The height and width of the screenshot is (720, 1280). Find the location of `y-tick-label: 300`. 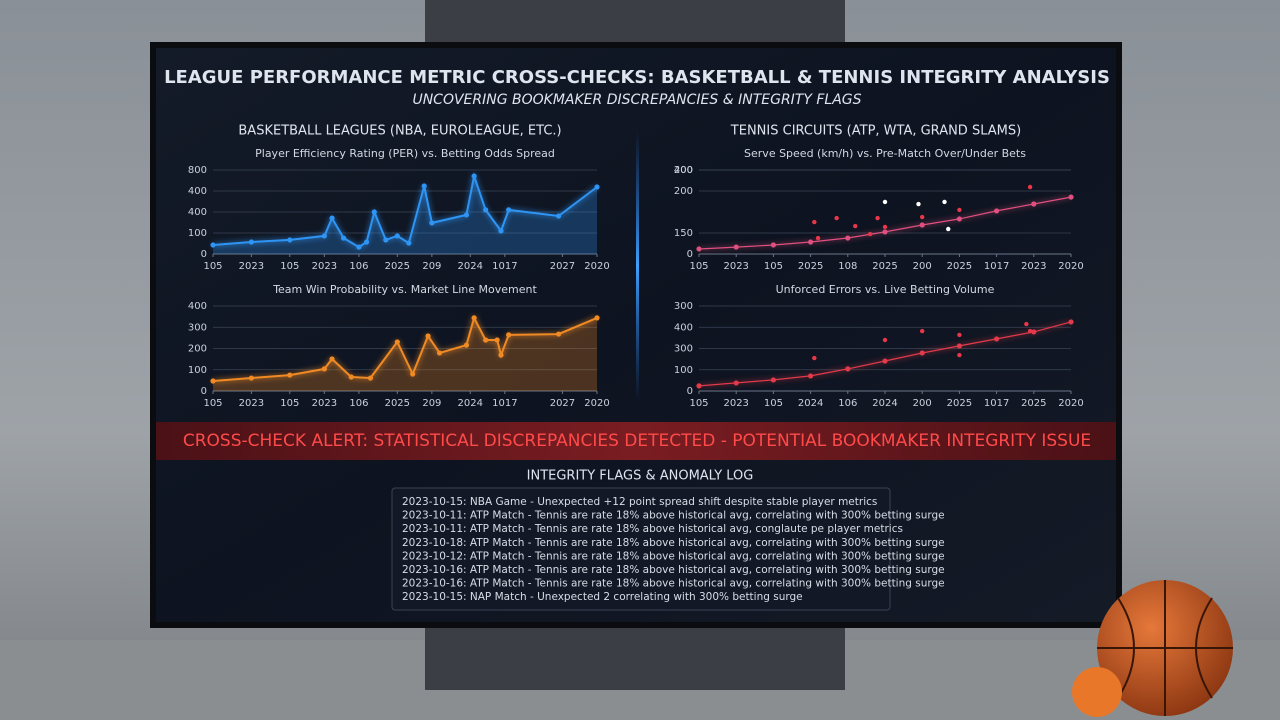

y-tick-label: 300 is located at coordinates (683, 349).